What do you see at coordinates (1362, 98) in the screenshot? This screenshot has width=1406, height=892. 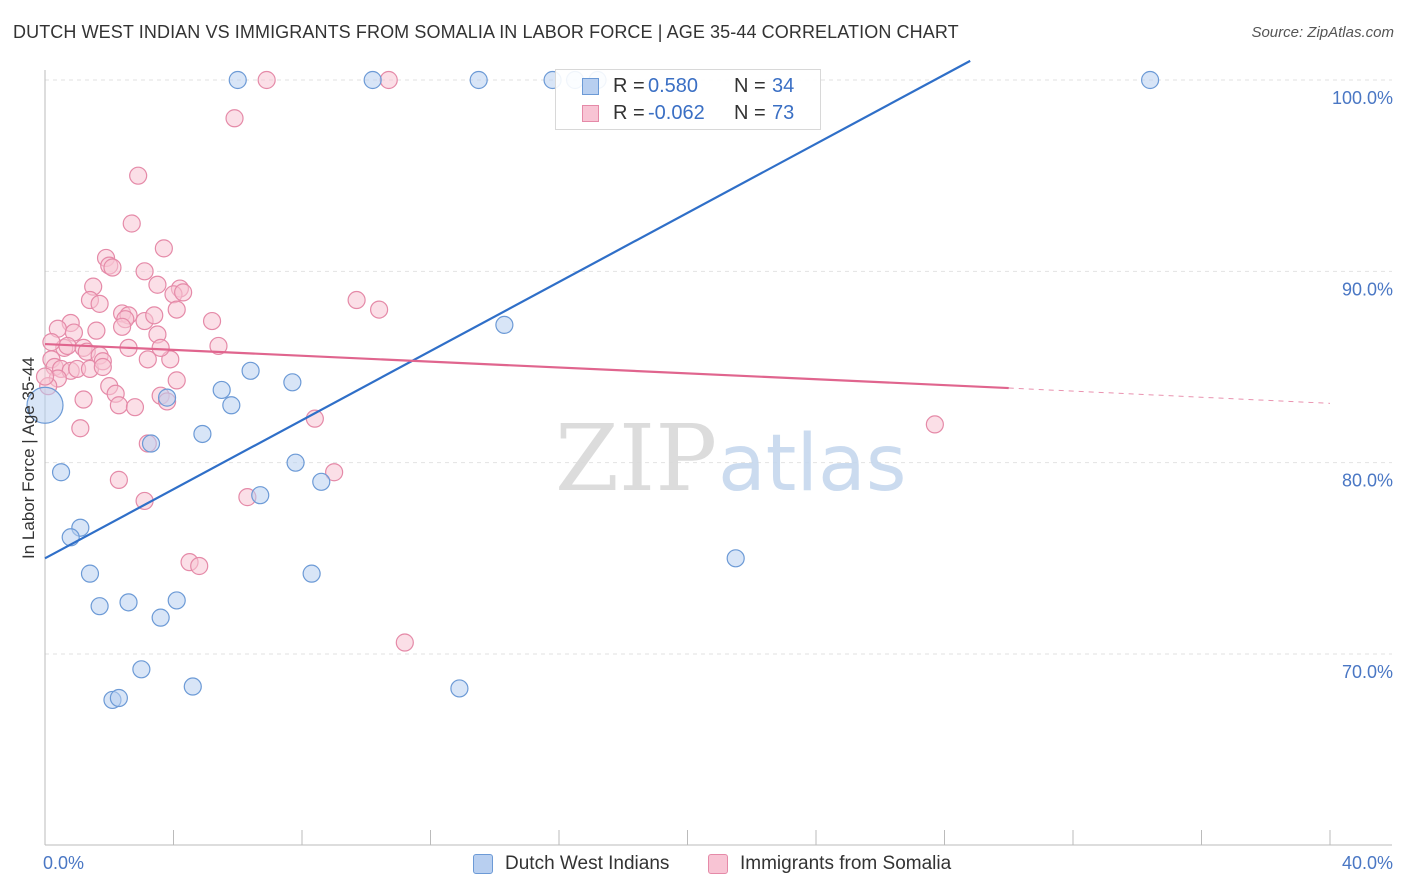 I see `y-tick-label: 100.0%` at bounding box center [1362, 98].